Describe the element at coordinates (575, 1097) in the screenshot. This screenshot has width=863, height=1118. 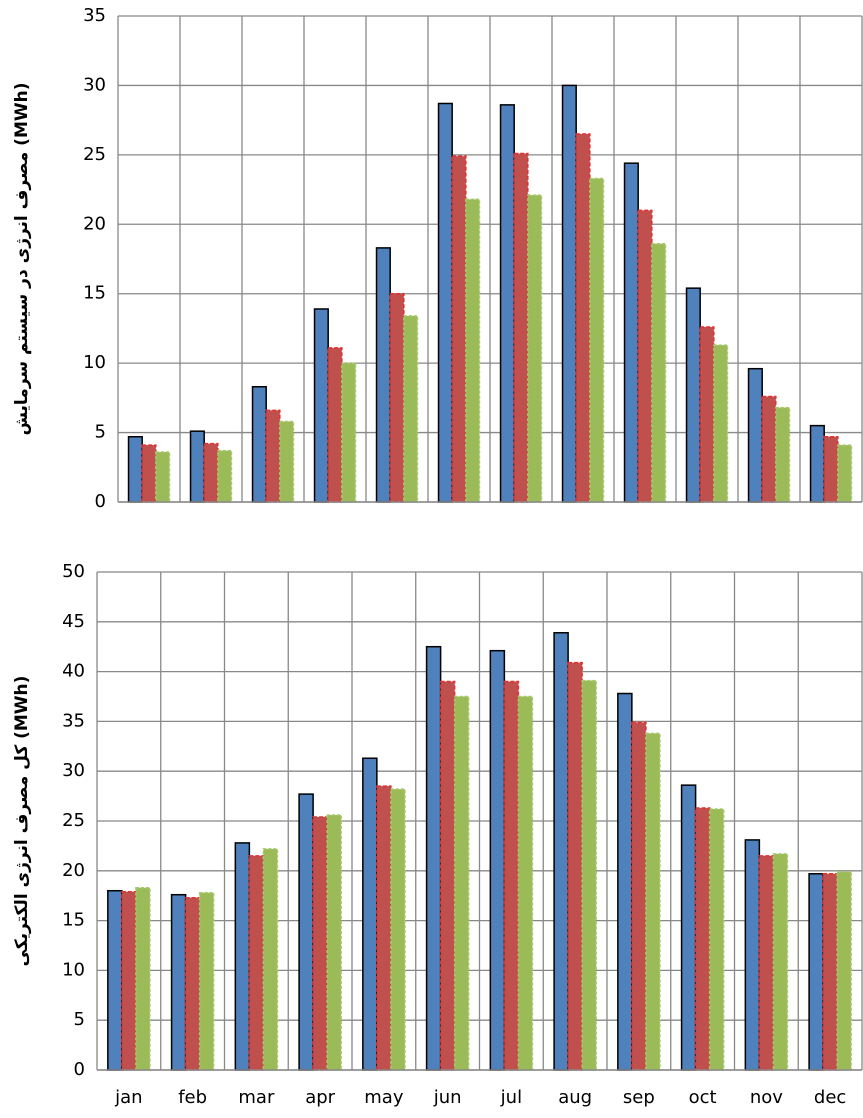
I see `x-tick-label: aug` at that location.